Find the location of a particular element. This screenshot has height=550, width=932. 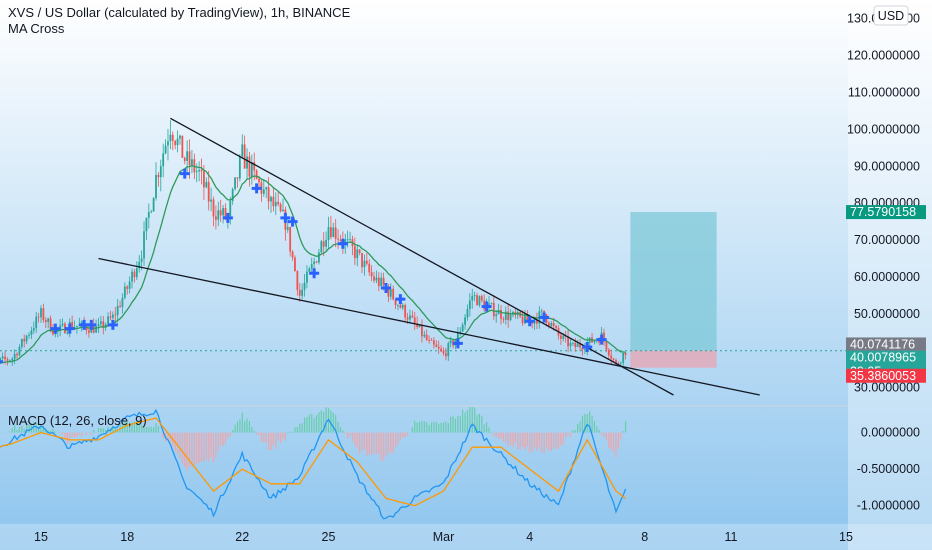

time-tick-label: Mar is located at coordinates (444, 537).